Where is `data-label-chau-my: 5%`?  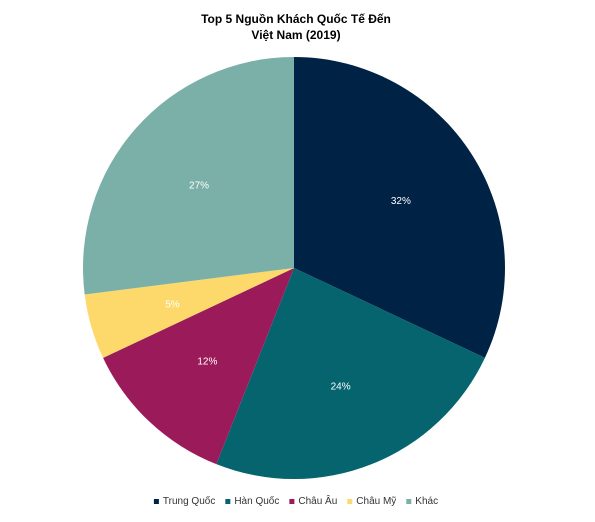 data-label-chau-my: 5% is located at coordinates (172, 304).